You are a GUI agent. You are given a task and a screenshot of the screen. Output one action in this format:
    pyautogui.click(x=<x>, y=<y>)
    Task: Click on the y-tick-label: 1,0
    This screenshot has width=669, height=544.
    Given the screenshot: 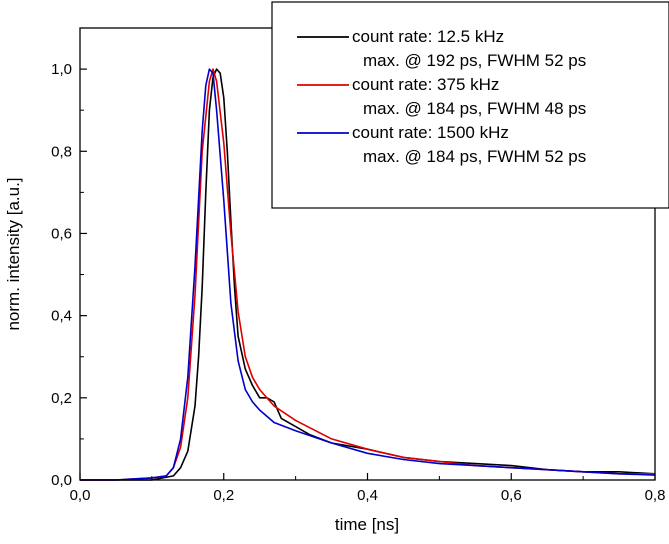 What is the action you would take?
    pyautogui.click(x=61, y=69)
    